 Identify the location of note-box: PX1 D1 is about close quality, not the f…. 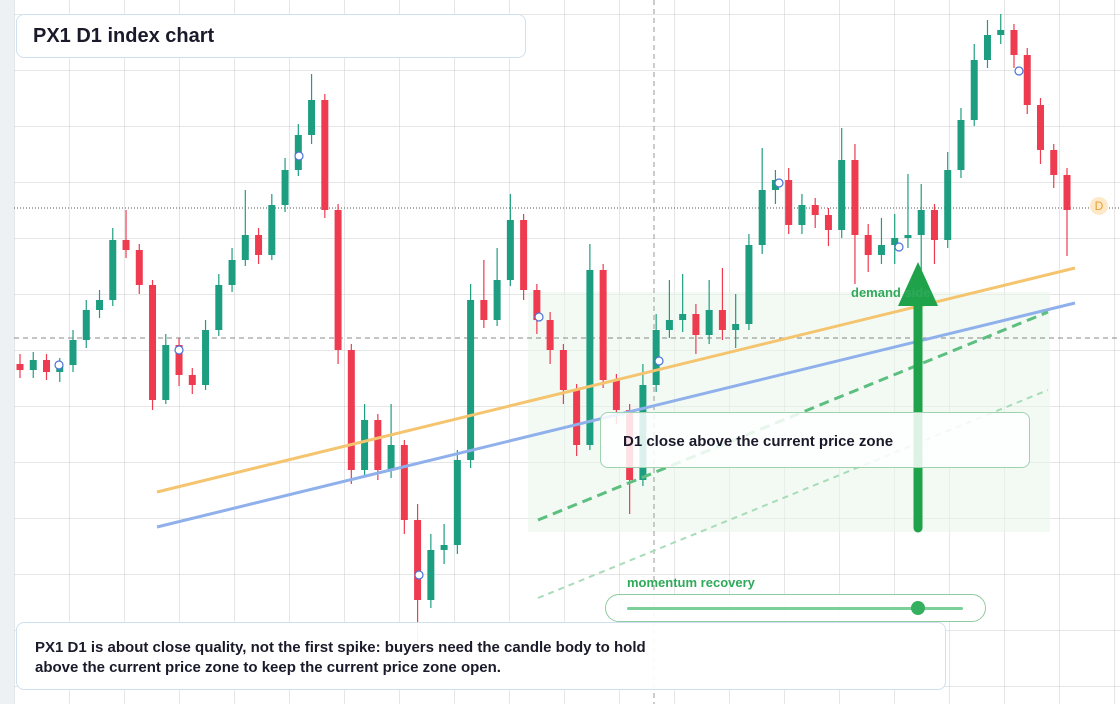
(481, 656).